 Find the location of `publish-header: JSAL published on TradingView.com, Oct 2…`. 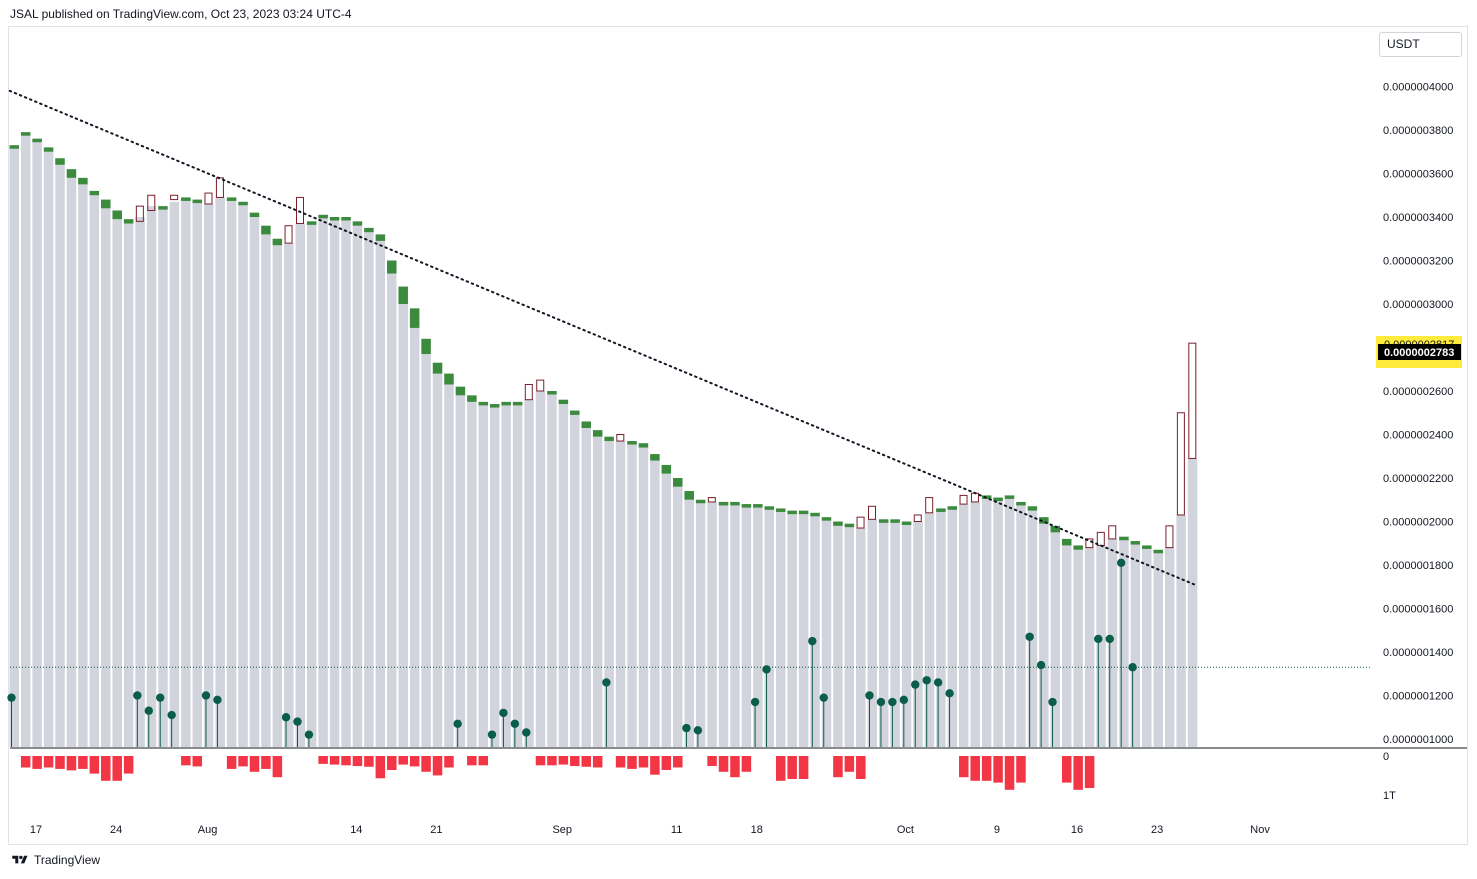

publish-header: JSAL published on TradingView.com, Oct 2… is located at coordinates (181, 14).